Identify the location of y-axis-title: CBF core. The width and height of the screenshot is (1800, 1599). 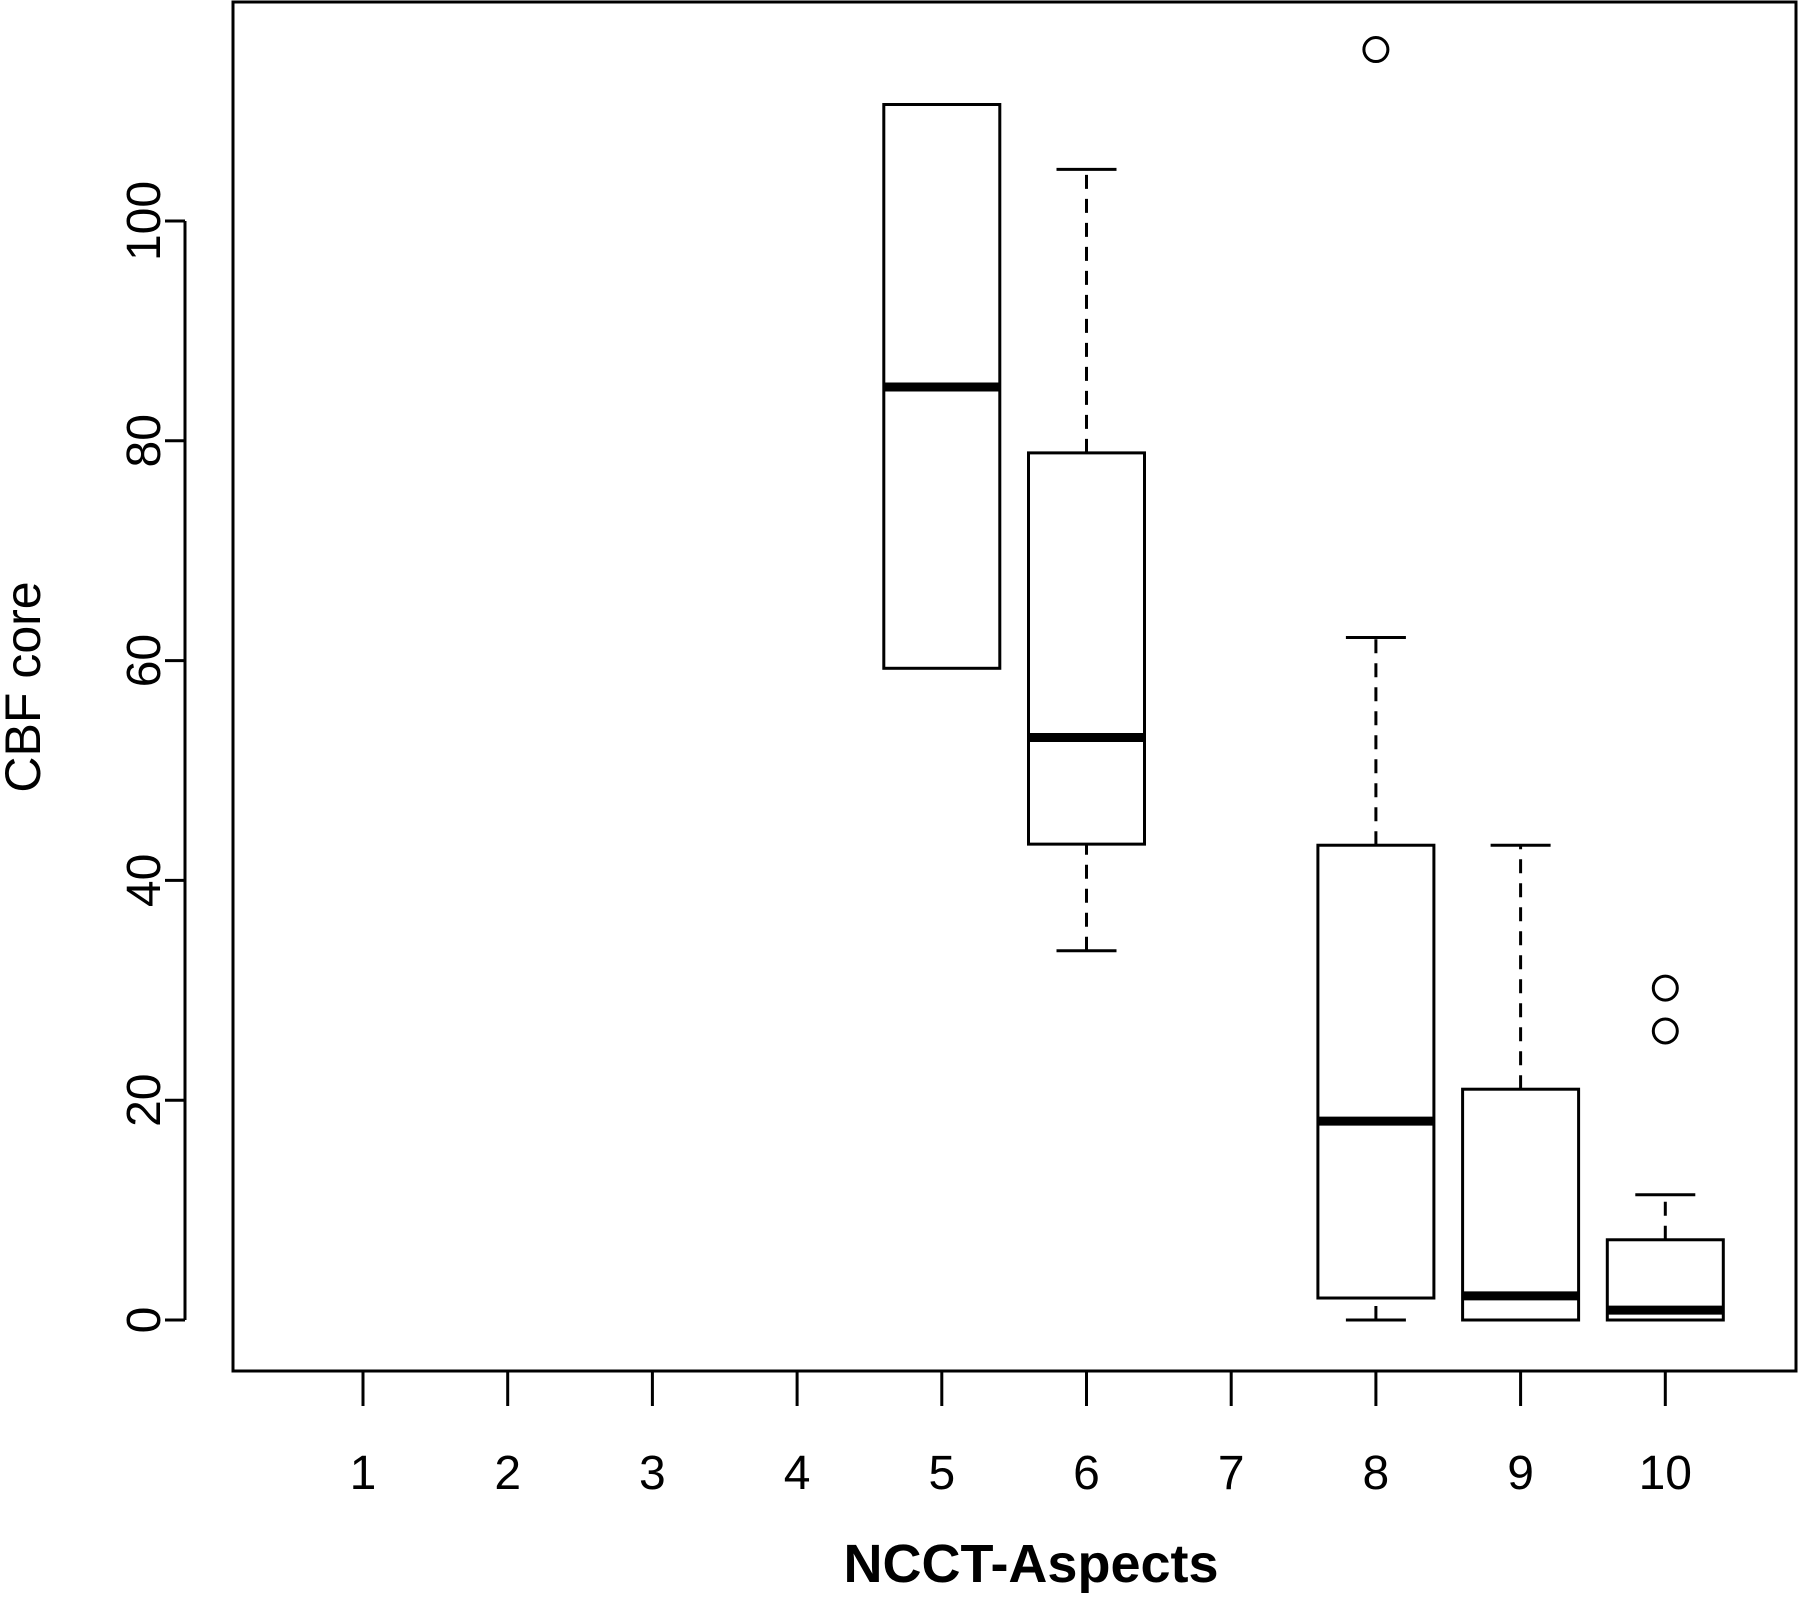
(25, 686).